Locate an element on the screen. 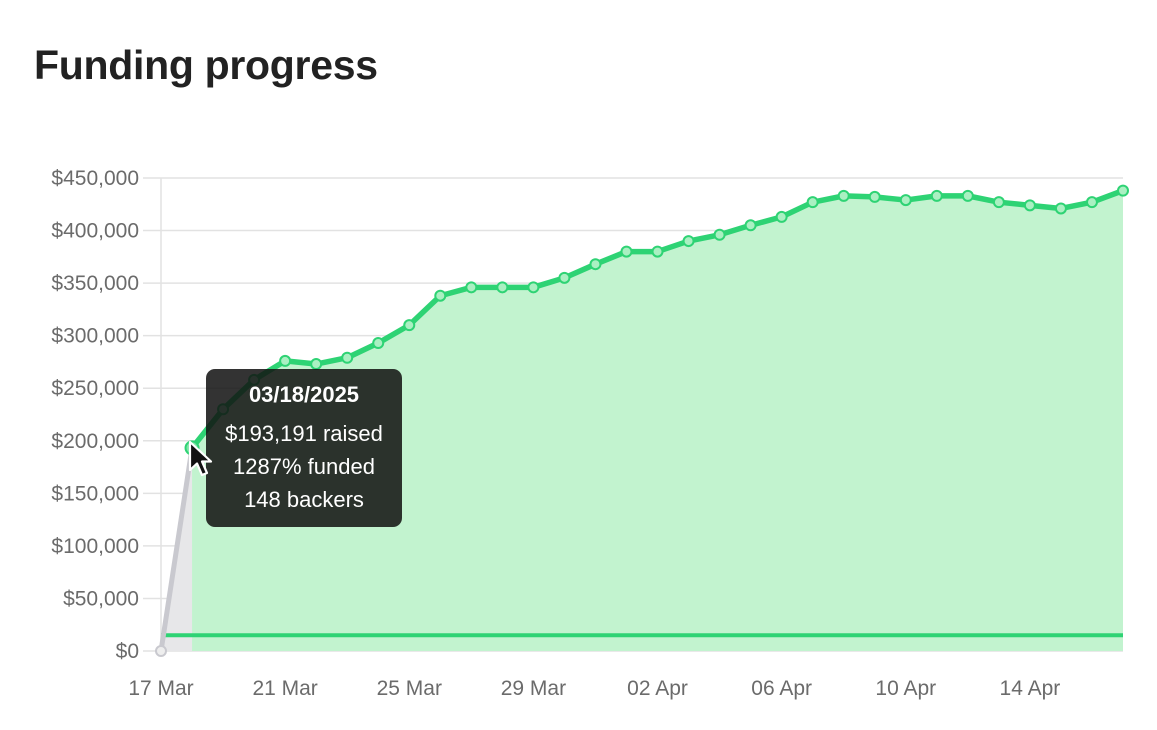 Image resolution: width=1157 pixels, height=730 pixels. pre-campaign-line is located at coordinates (176, 549).